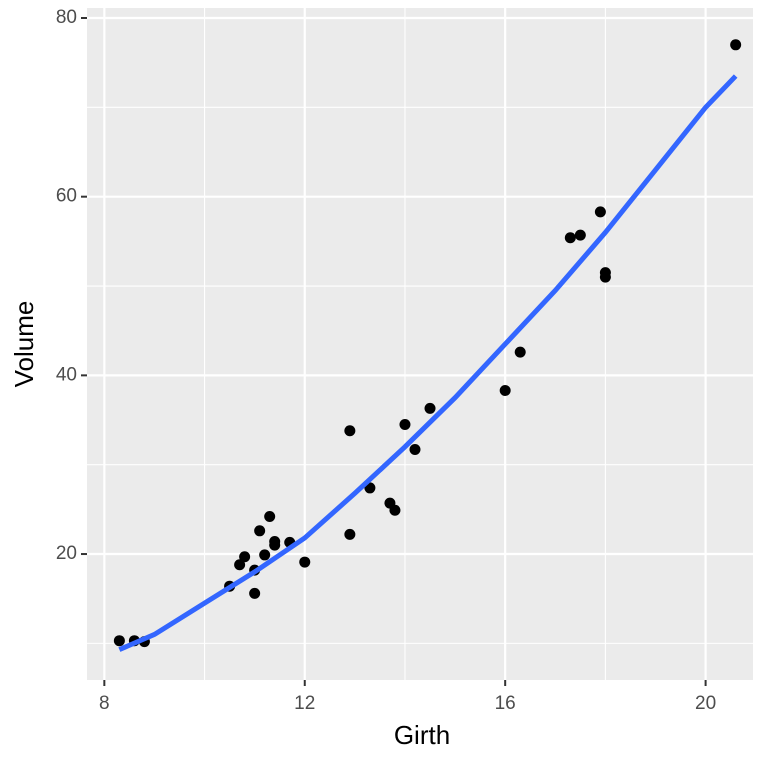 The image size is (768, 768). What do you see at coordinates (705, 703) in the screenshot?
I see `x-tick-label: 20` at bounding box center [705, 703].